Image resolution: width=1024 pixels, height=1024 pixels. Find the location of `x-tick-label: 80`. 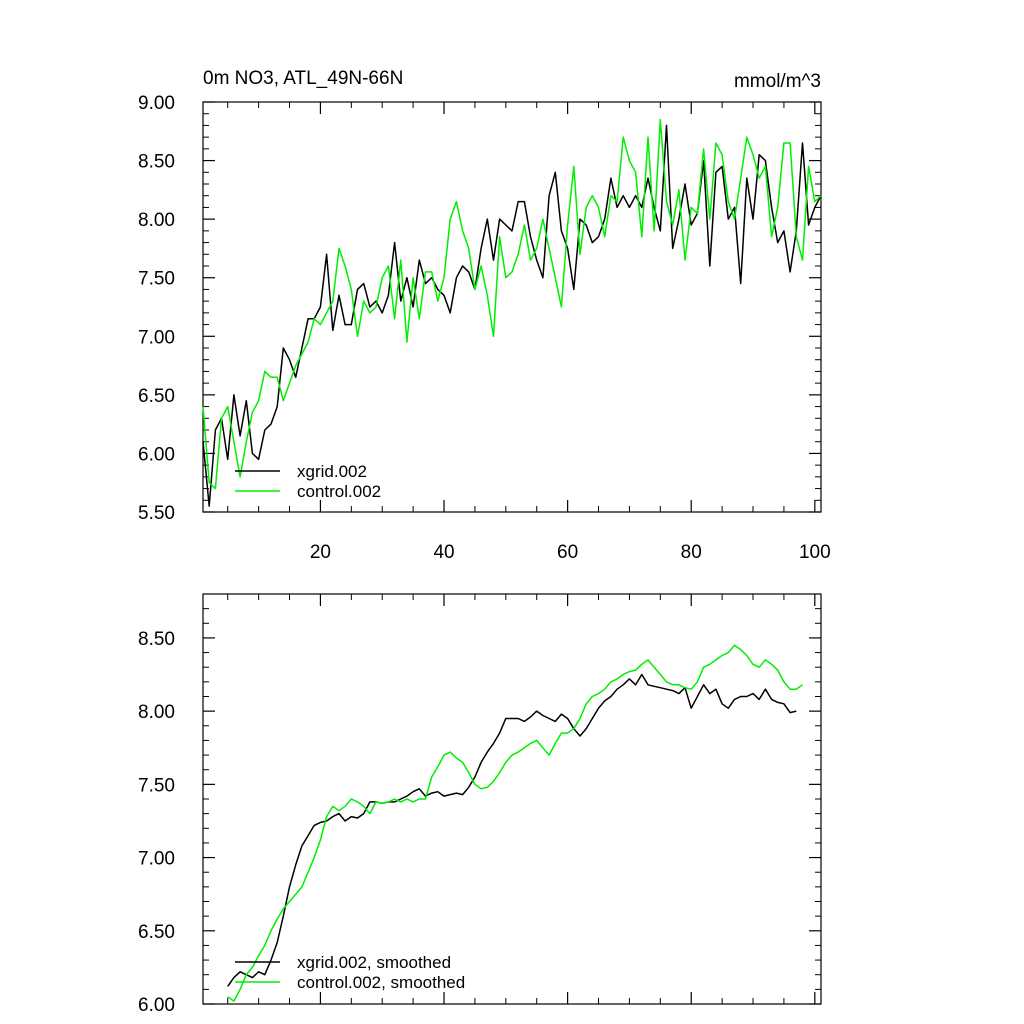

x-tick-label: 80 is located at coordinates (691, 552).